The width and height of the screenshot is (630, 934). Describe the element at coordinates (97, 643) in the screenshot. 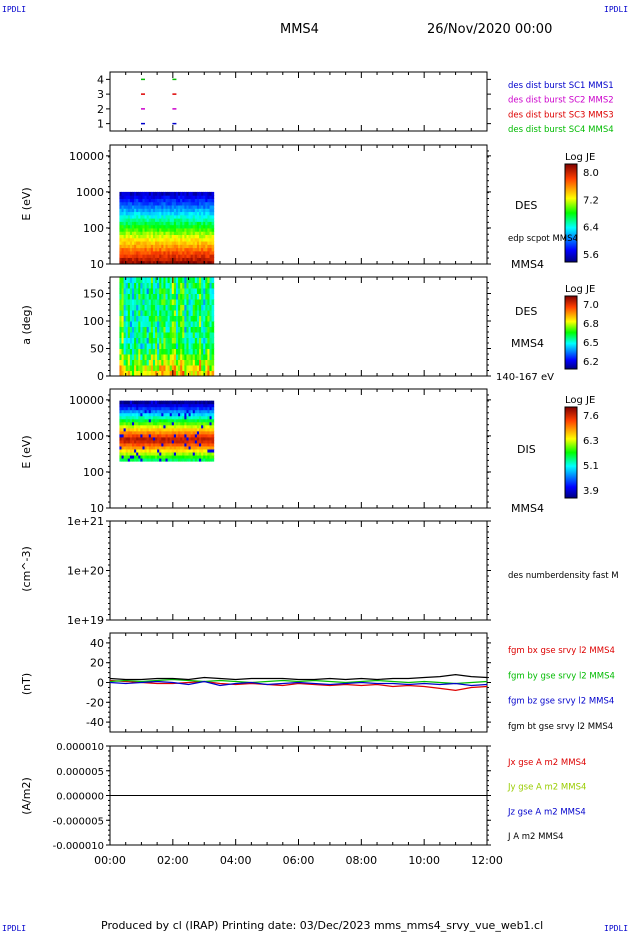

I see `fgm-y-tick-label: 40` at that location.